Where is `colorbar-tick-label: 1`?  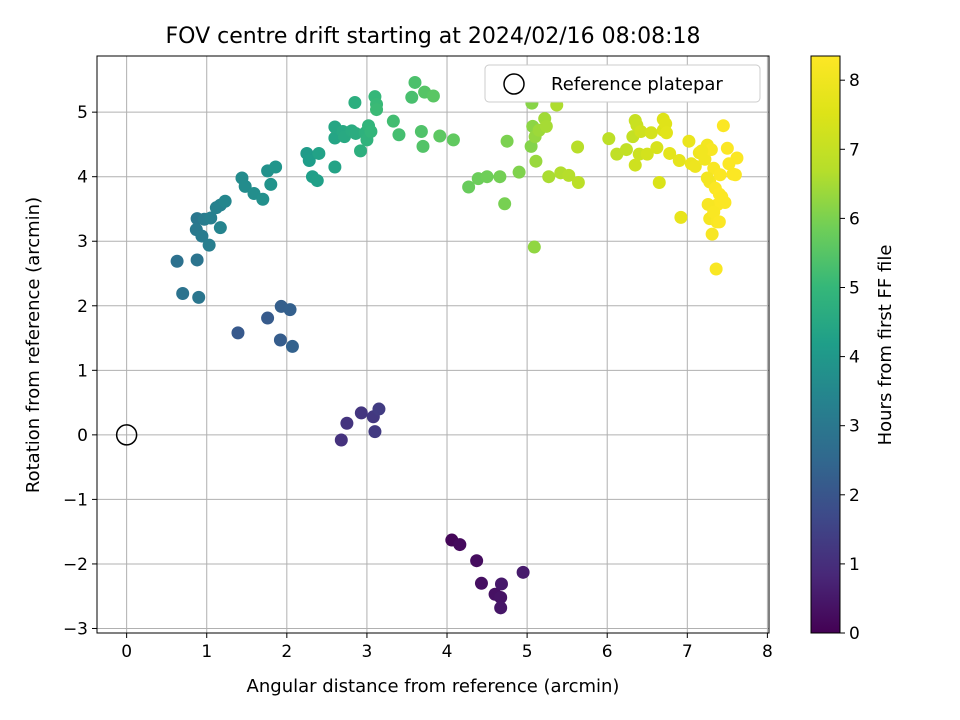
colorbar-tick-label: 1 is located at coordinates (854, 565).